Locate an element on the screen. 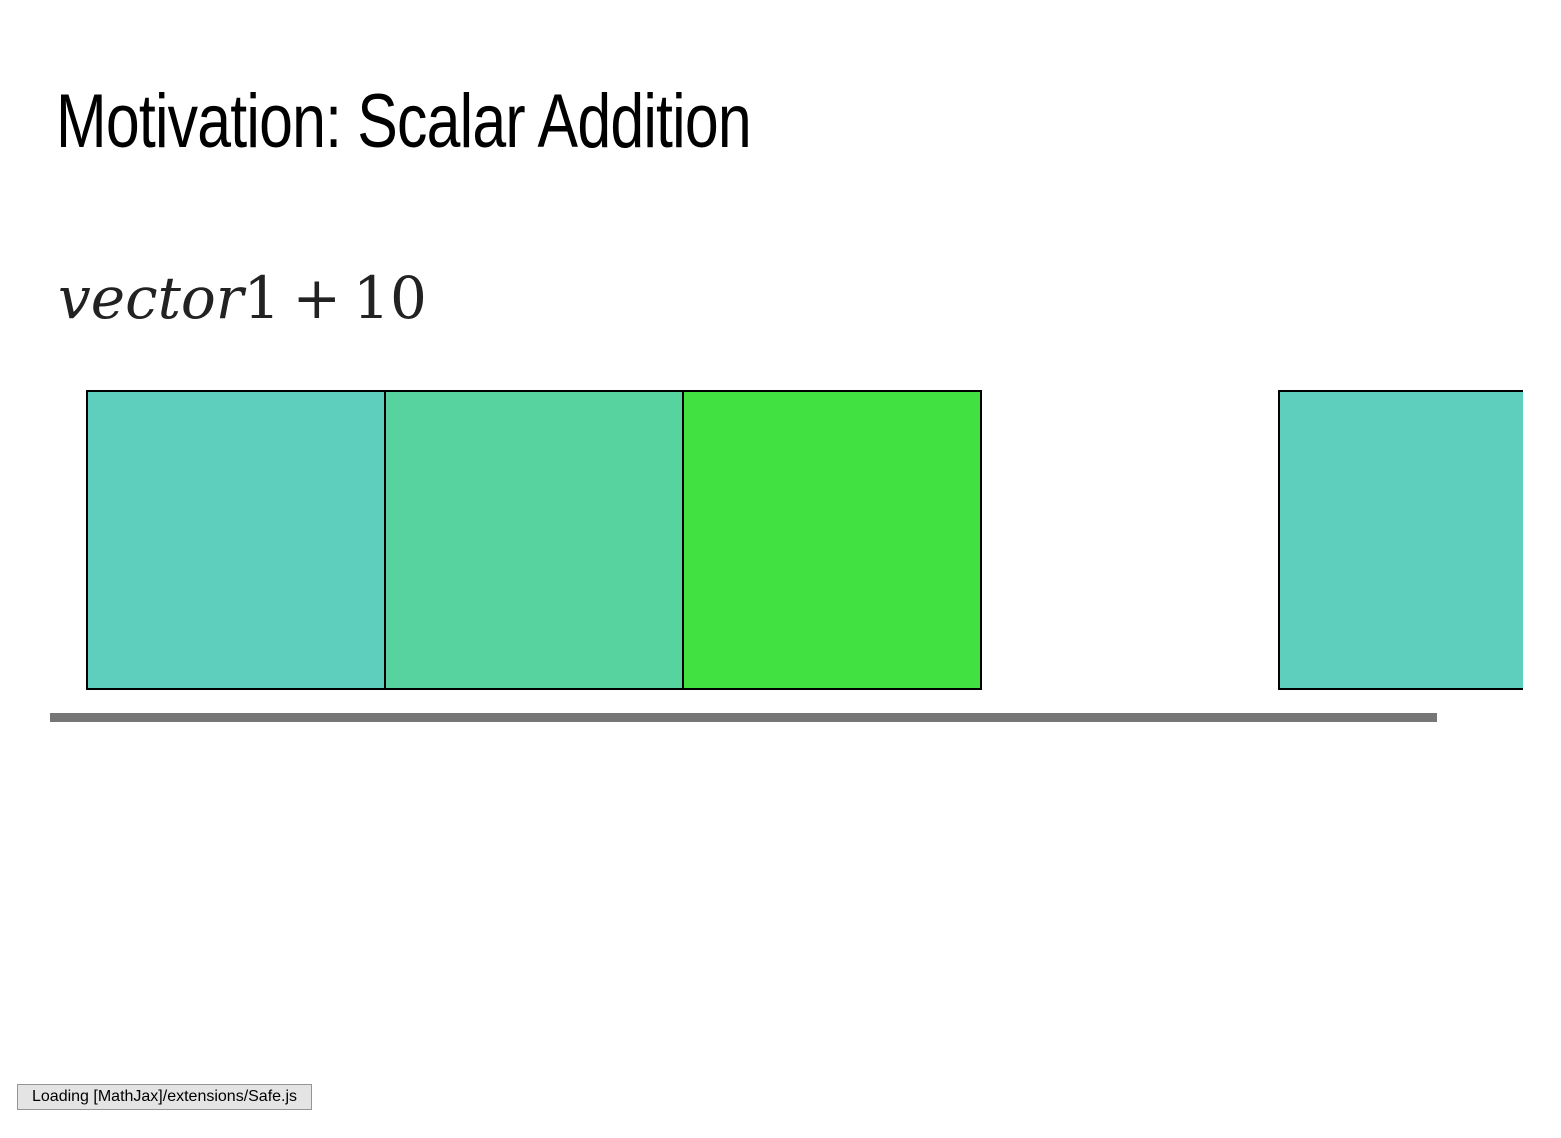 The image size is (1561, 1138). formula-constant: 10 is located at coordinates (390, 298).